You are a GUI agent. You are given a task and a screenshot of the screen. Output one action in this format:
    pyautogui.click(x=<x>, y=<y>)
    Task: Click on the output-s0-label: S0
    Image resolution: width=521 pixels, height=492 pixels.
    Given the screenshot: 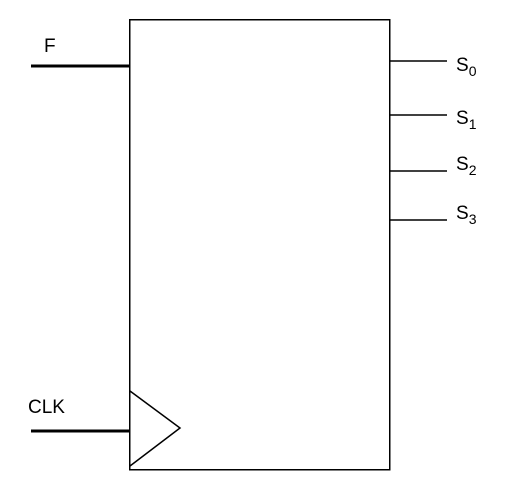 What is the action you would take?
    pyautogui.click(x=466, y=67)
    